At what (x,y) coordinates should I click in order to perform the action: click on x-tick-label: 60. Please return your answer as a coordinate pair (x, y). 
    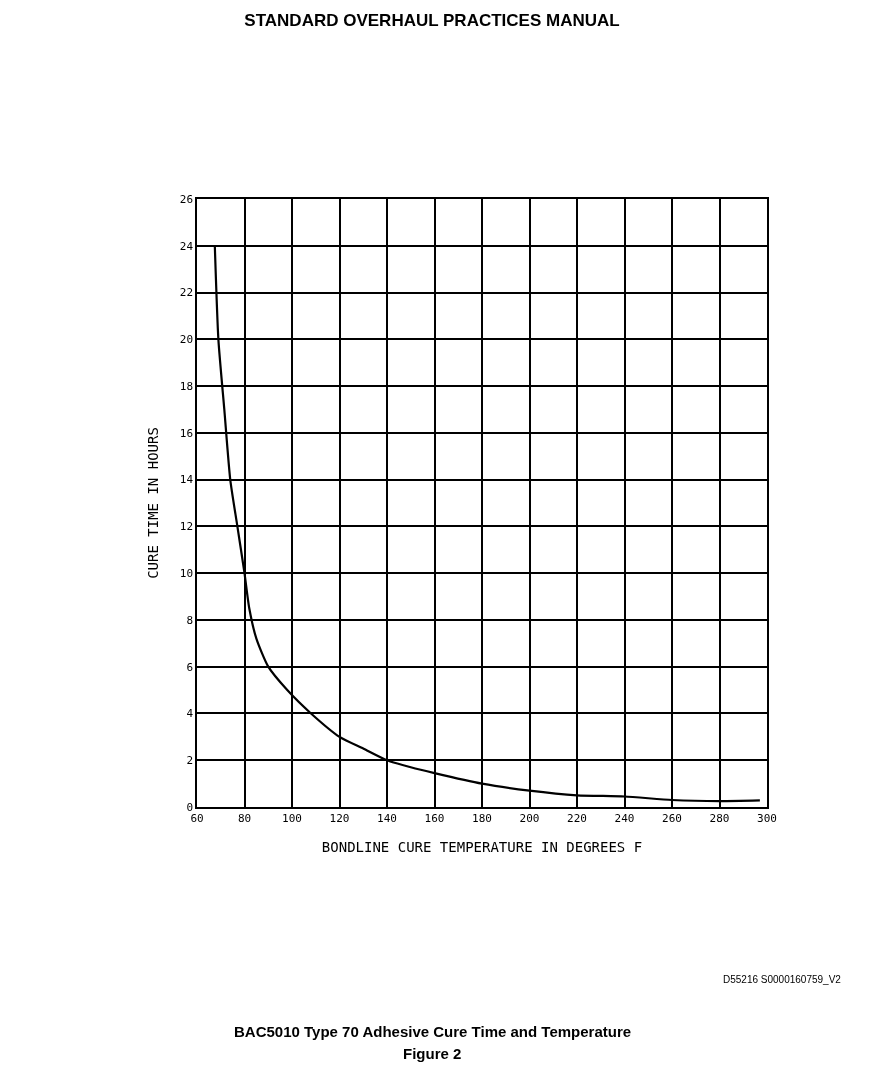
    Looking at the image, I should click on (197, 818).